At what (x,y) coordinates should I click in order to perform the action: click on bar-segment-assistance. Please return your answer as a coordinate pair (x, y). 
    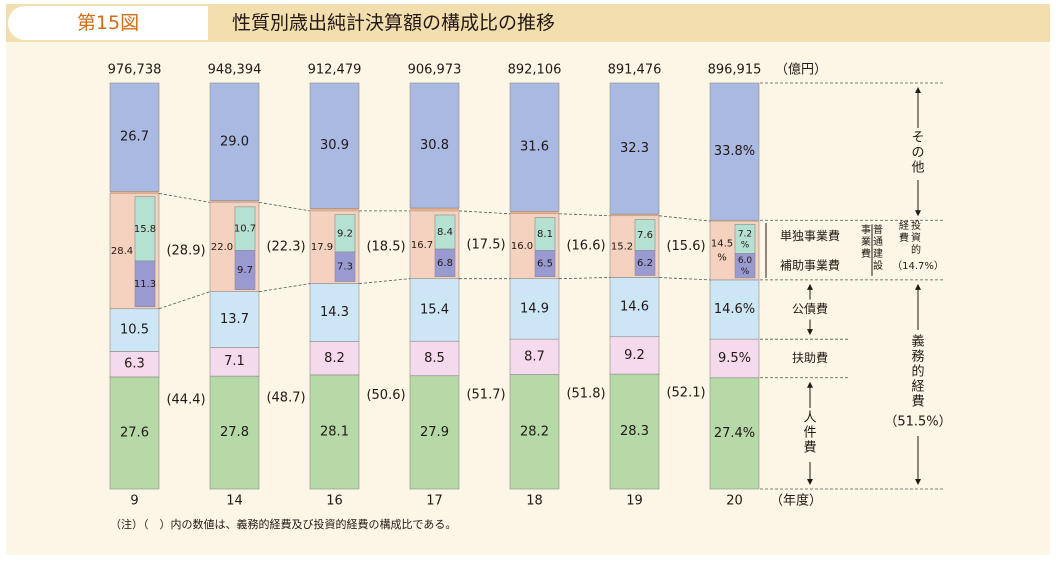
    Looking at the image, I should click on (334, 358).